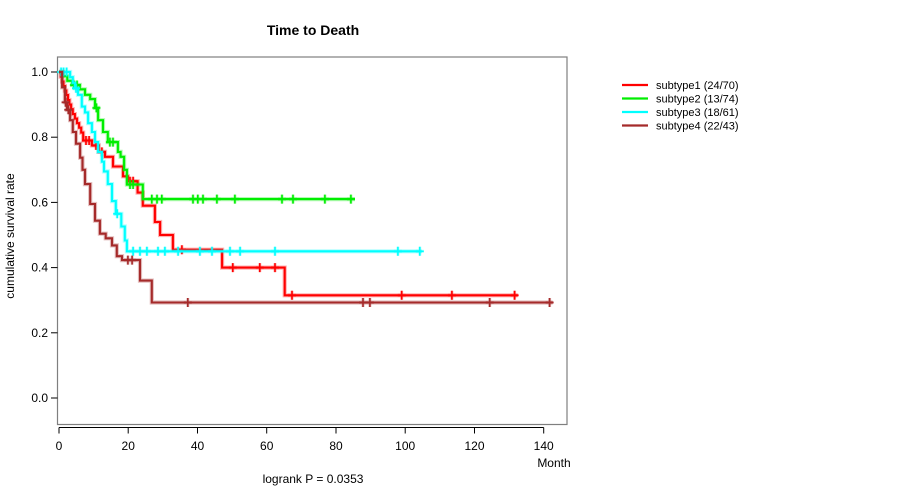  Describe the element at coordinates (39, 137) in the screenshot. I see `y-tick-label-0.8: 0.8` at that location.